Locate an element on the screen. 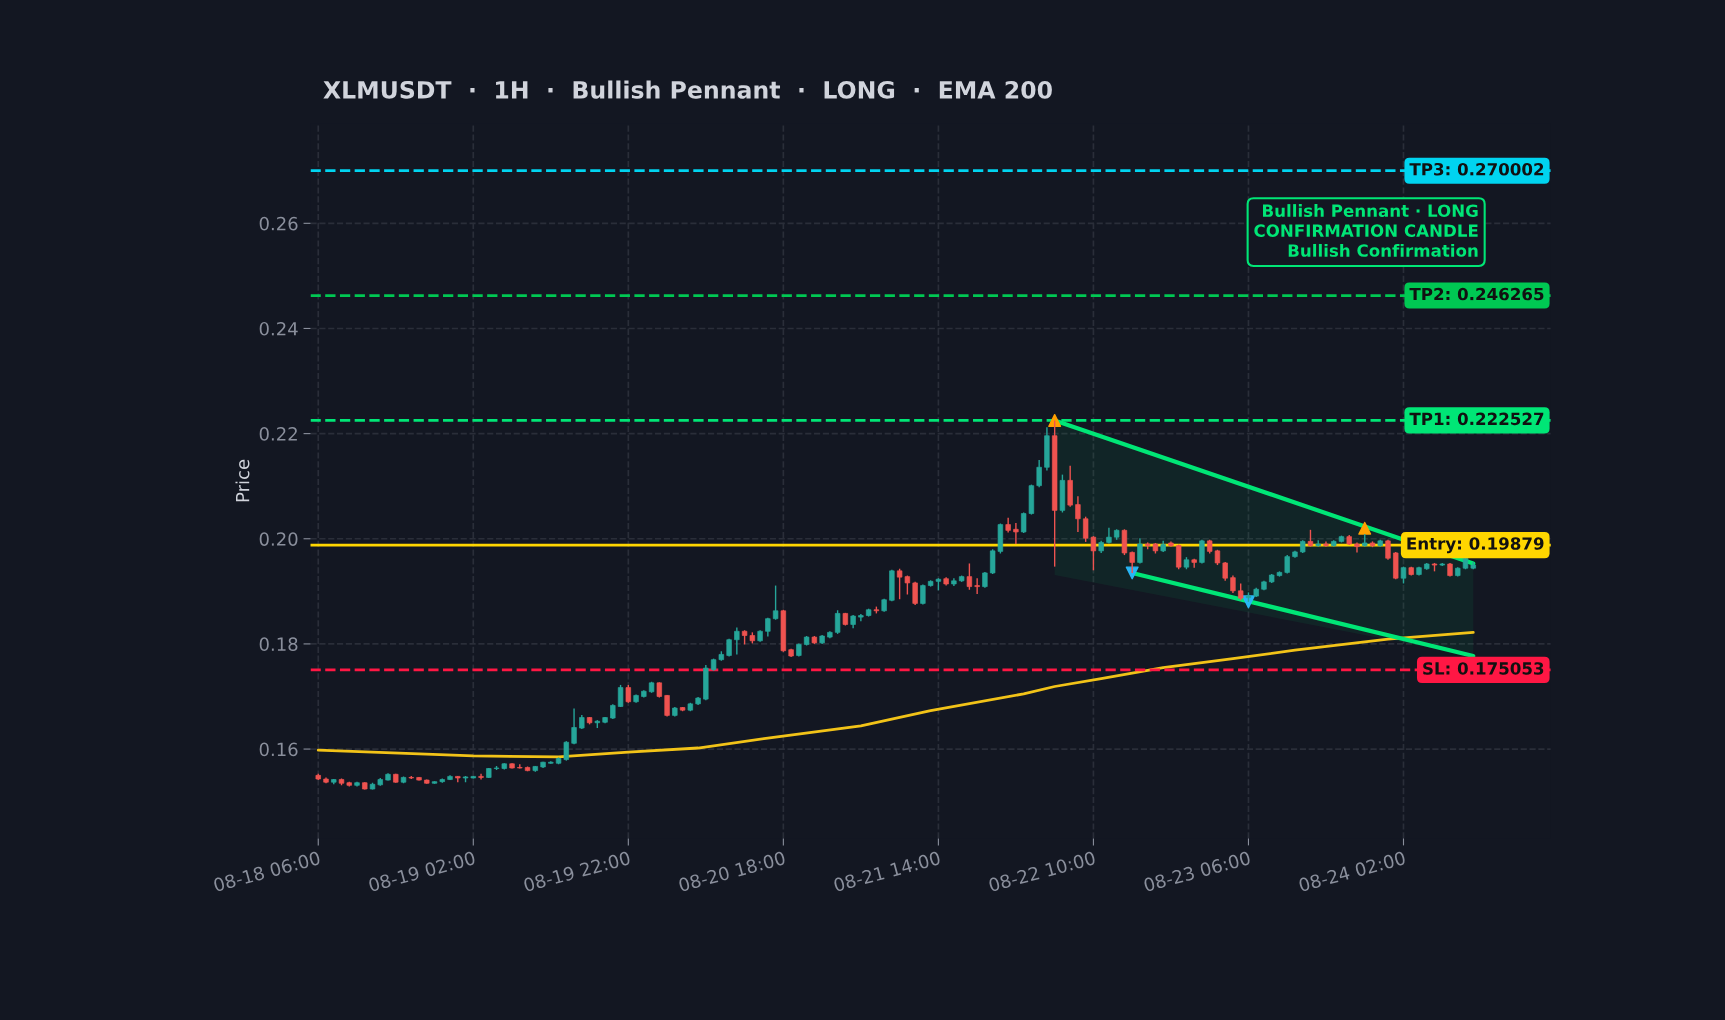 This screenshot has height=1020, width=1725. y-tick-label: 0.24 is located at coordinates (278, 328).